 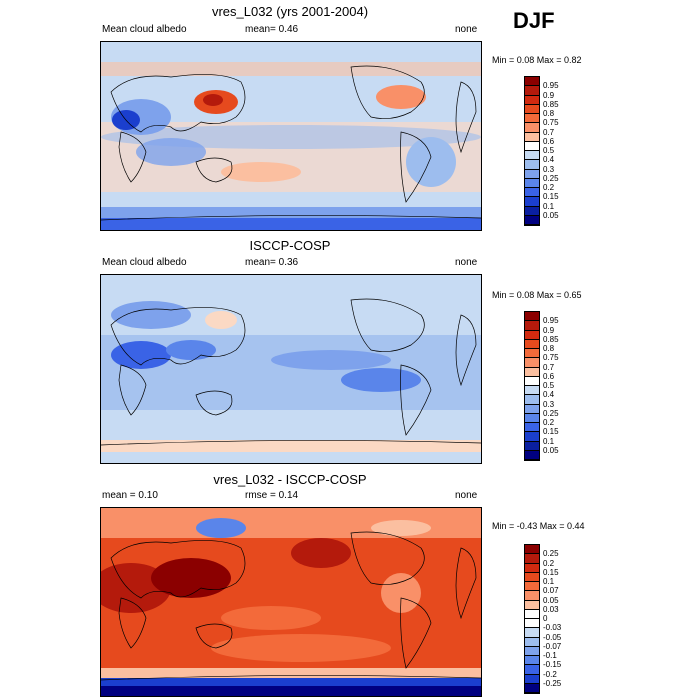 What do you see at coordinates (550, 655) in the screenshot?
I see `colorbar-label: -0.1` at bounding box center [550, 655].